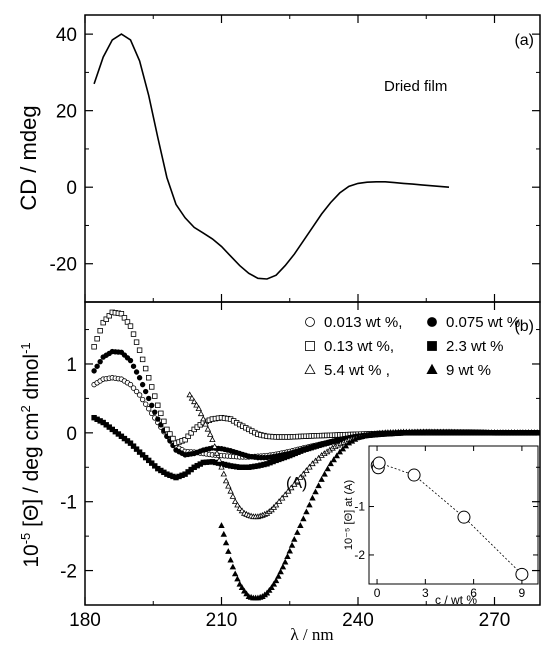  I want to click on y-tick-label: -1, so click(68, 503).